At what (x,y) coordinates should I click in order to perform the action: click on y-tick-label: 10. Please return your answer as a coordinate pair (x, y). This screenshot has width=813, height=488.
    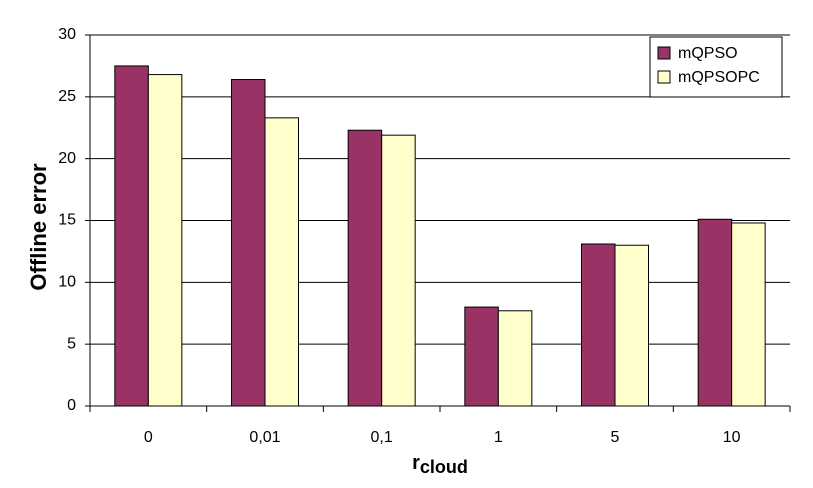
    Looking at the image, I should click on (67, 282).